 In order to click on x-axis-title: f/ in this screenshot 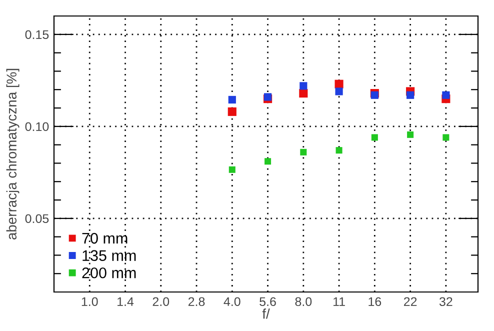, I will do `click(266, 313)`.